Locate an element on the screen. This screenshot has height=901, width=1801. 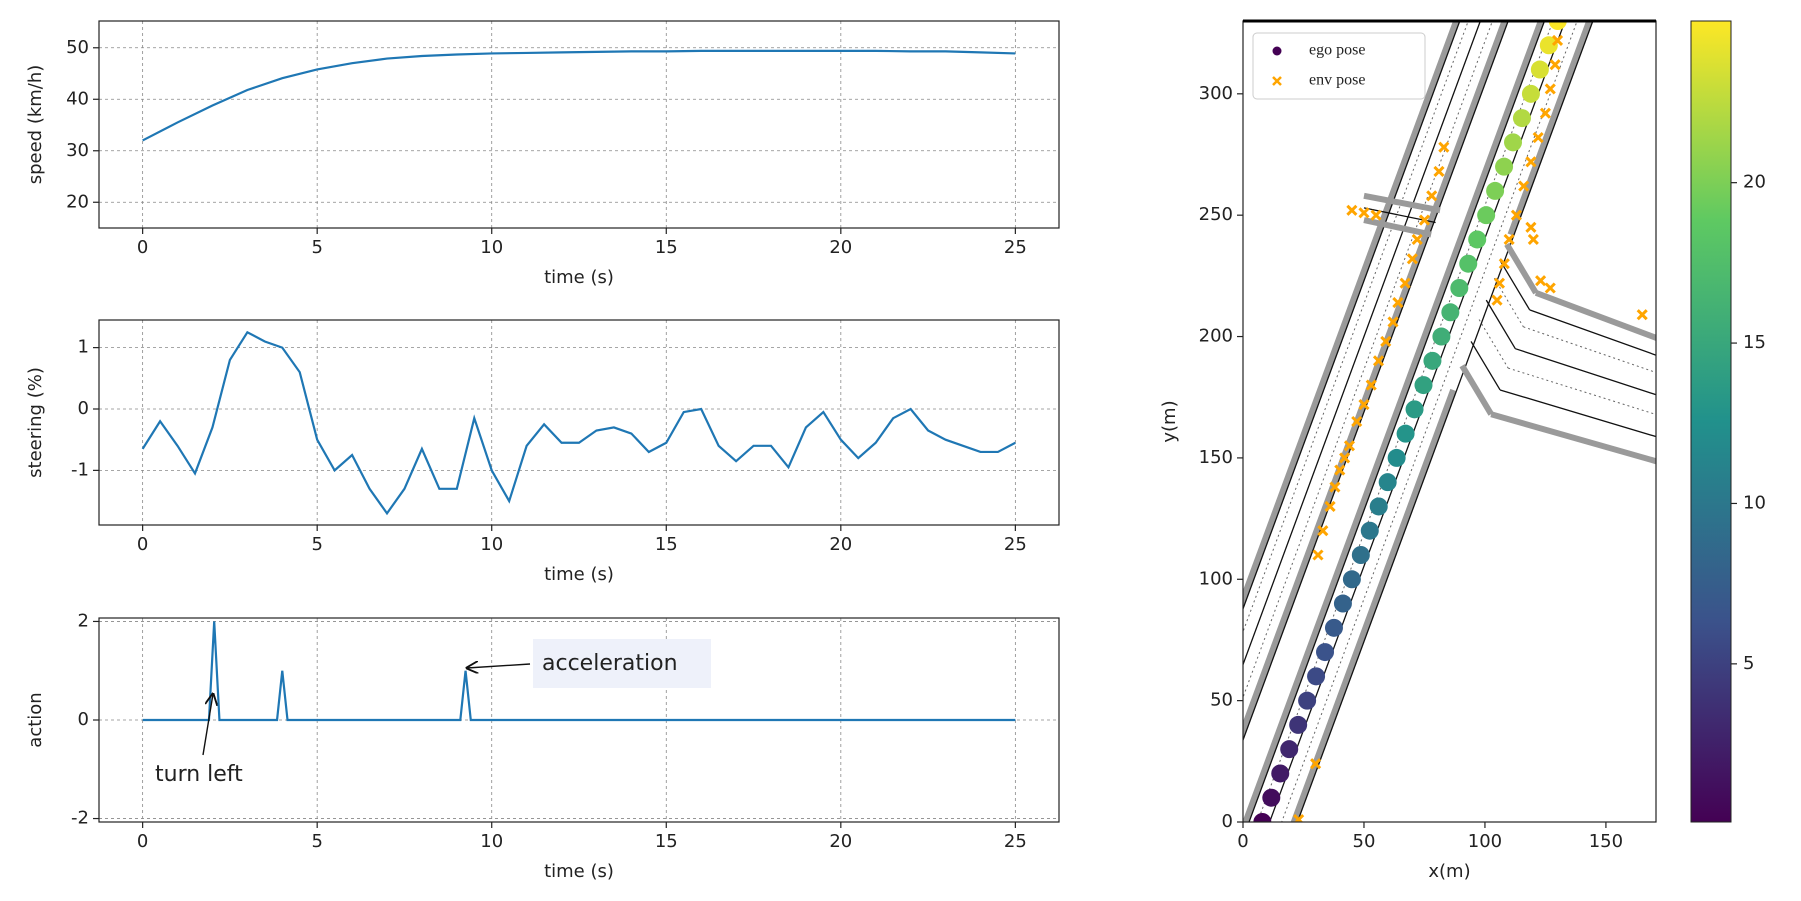
y-axis-label: speed (km/h) is located at coordinates (35, 125).